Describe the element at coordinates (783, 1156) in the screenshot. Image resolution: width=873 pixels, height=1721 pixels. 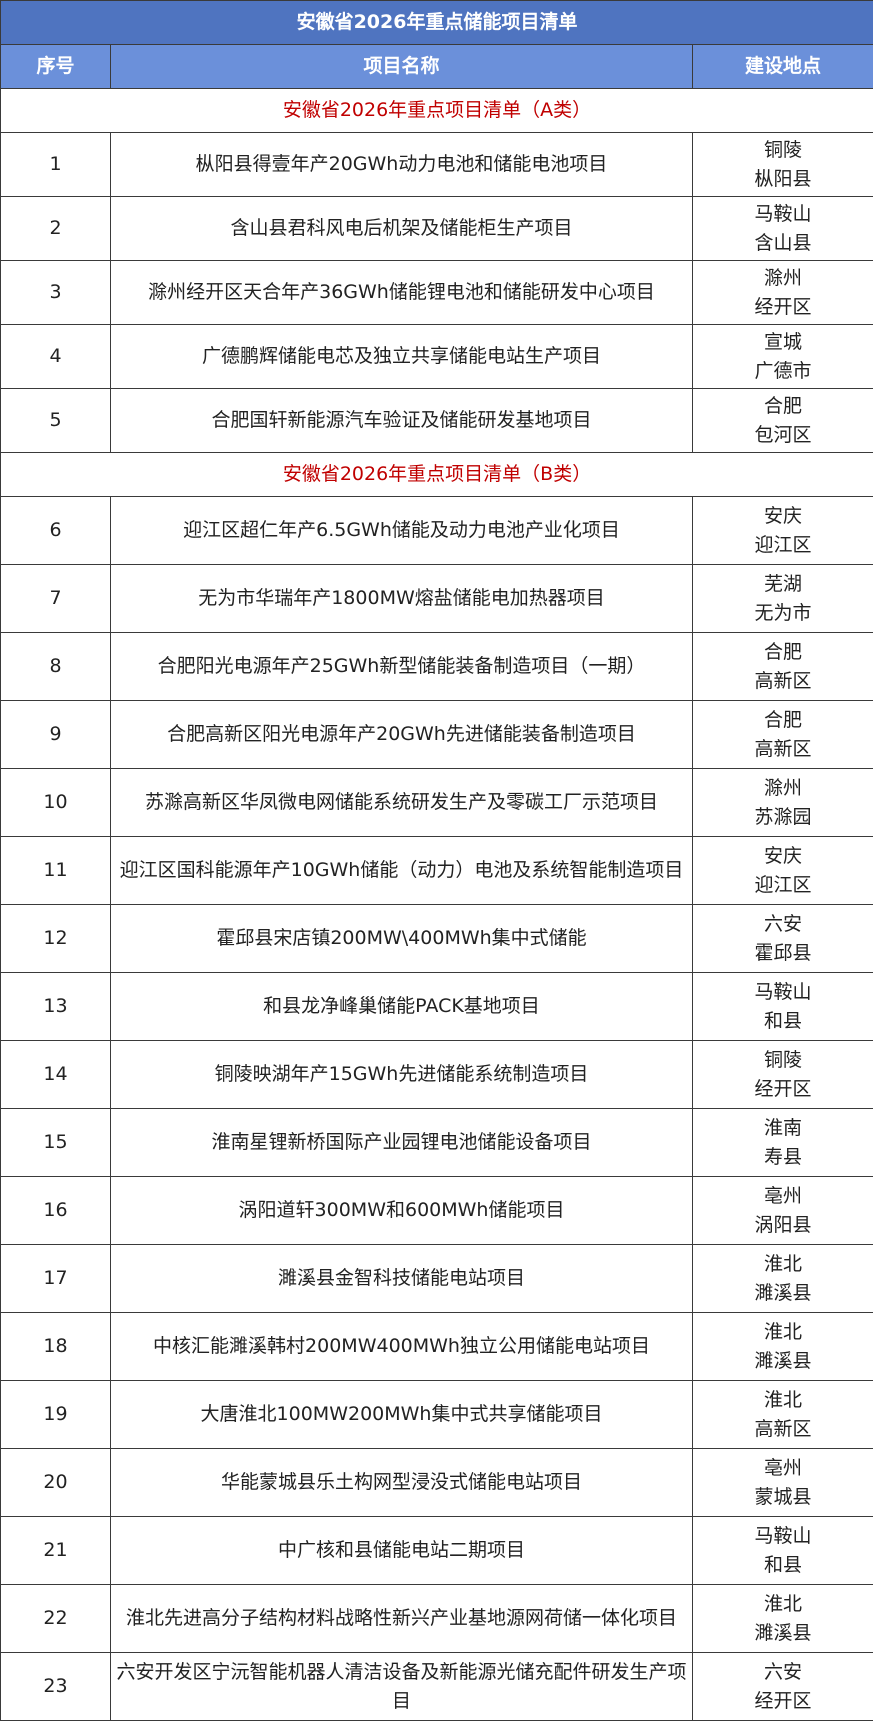
I see `location-line: 寿县` at that location.